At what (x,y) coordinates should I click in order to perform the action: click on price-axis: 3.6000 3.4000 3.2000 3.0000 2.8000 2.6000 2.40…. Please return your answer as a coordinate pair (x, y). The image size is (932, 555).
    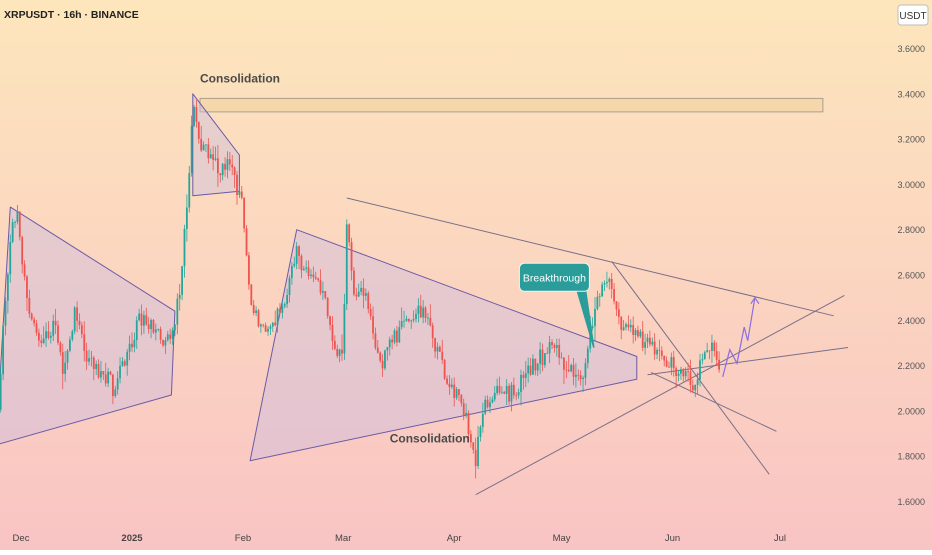
    Looking at the image, I should click on (911, 275).